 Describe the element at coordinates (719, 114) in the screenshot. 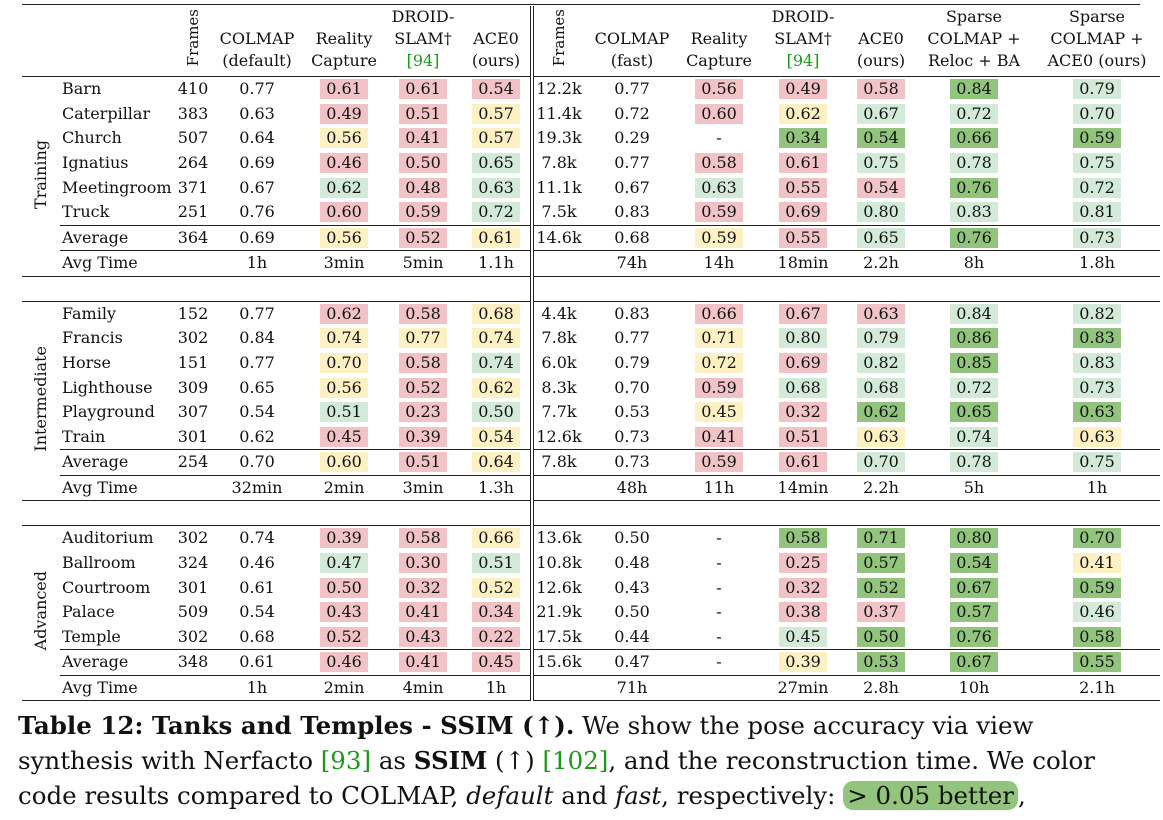

I see `table-cell: 0.60` at that location.